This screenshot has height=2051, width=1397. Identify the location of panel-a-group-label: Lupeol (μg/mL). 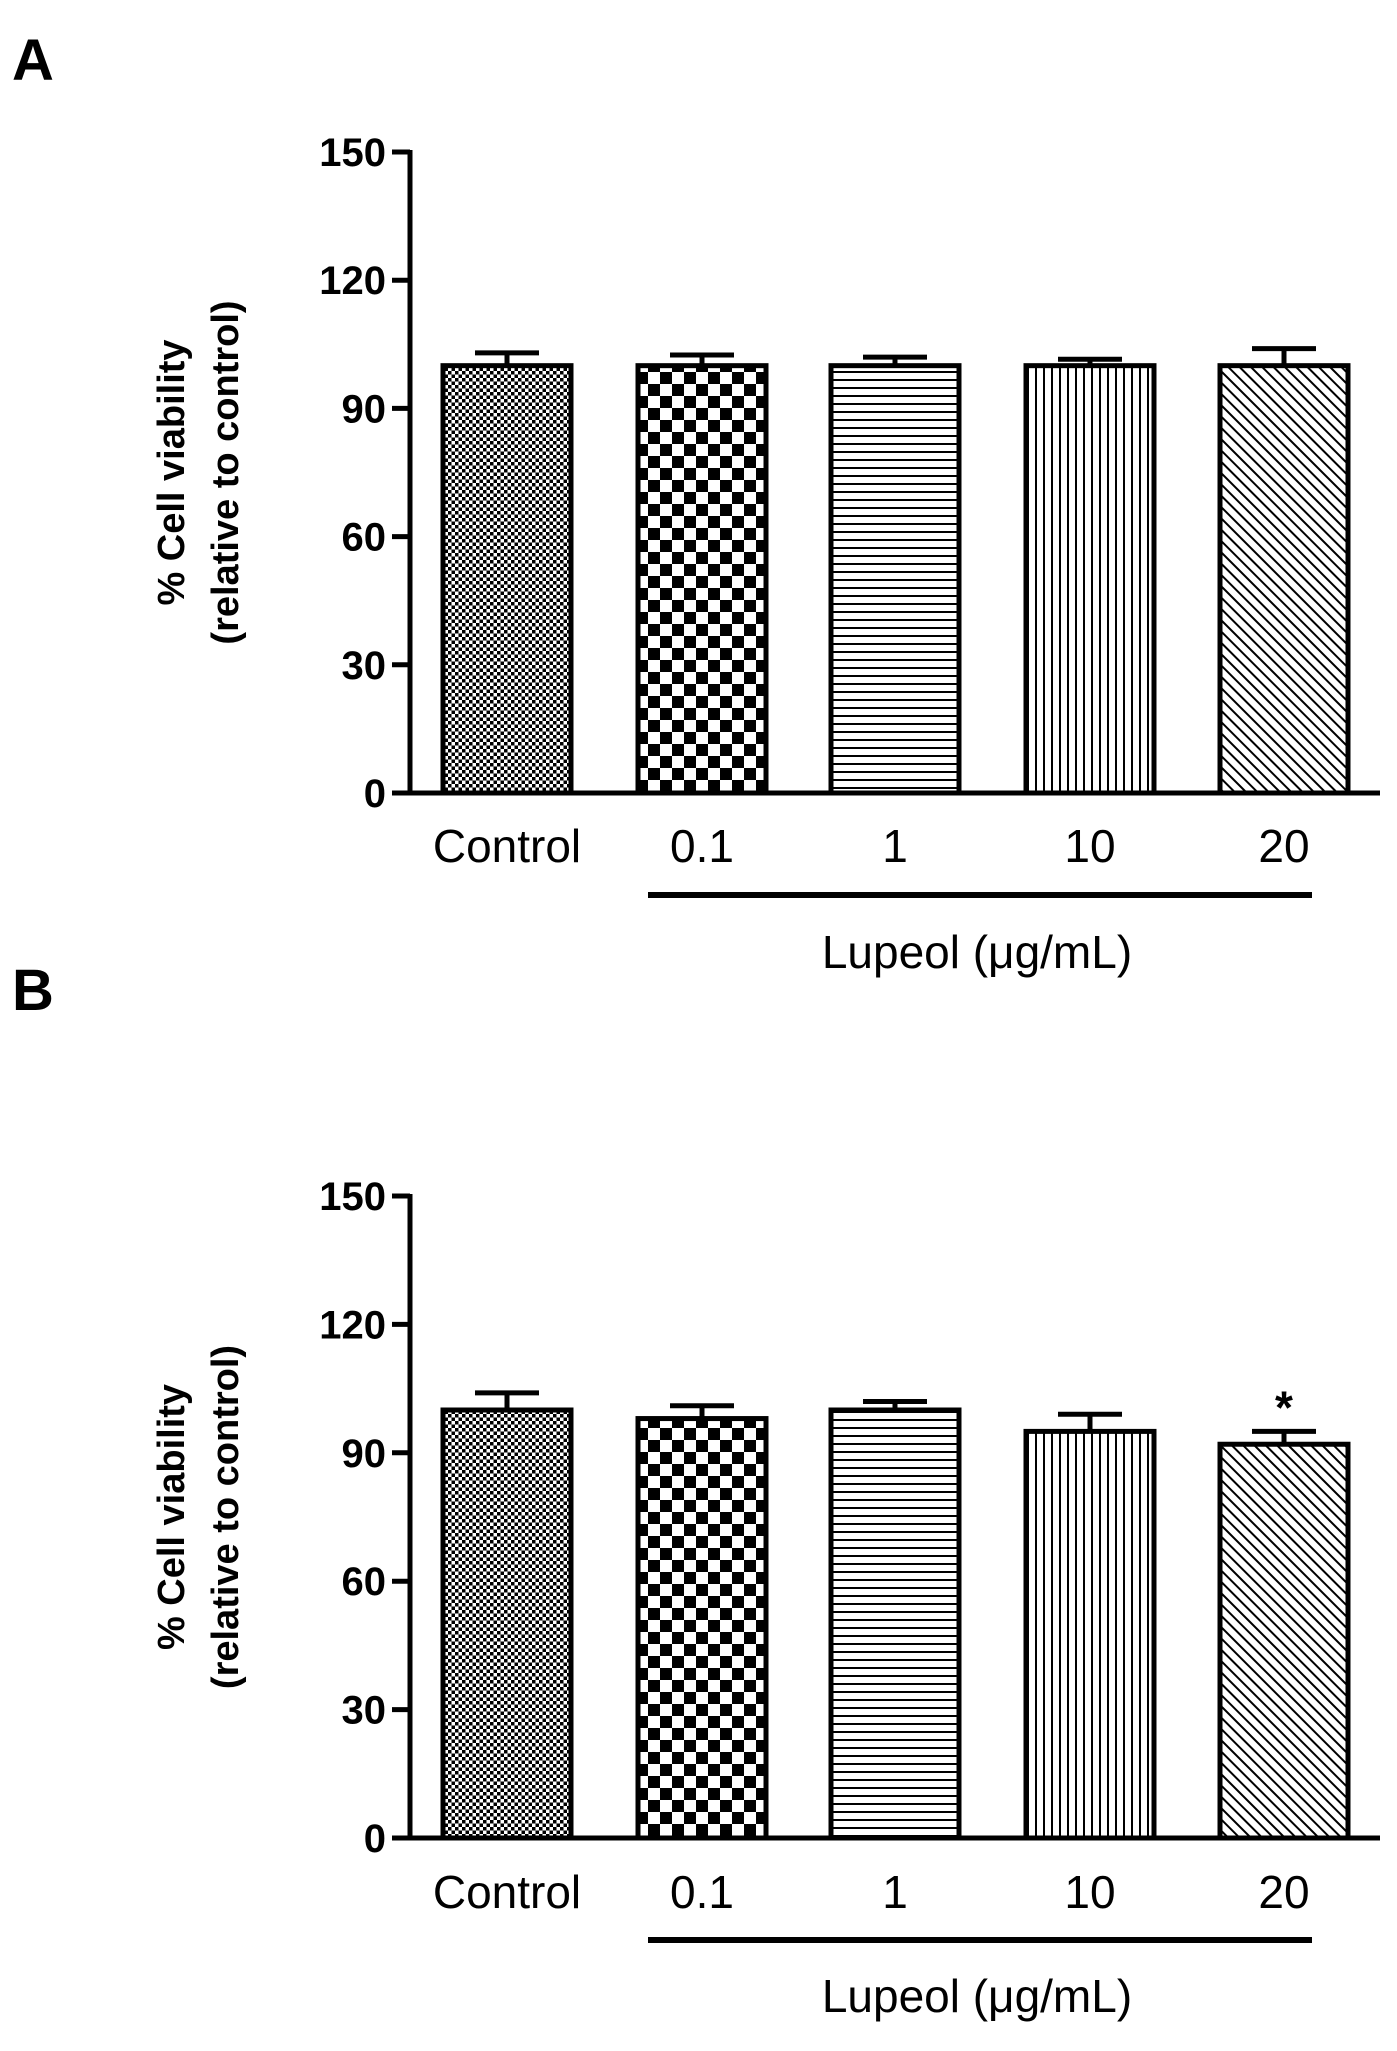
(977, 952).